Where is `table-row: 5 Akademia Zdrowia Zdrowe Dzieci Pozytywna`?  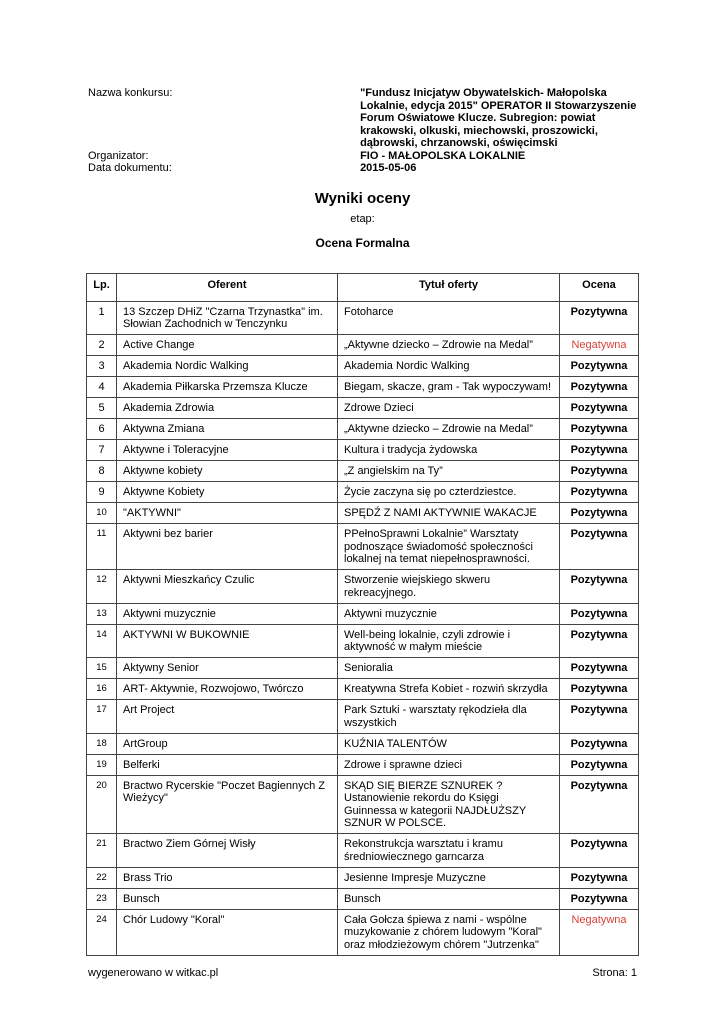
table-row: 5 Akademia Zdrowia Zdrowe Dzieci Pozytywna is located at coordinates (362, 408).